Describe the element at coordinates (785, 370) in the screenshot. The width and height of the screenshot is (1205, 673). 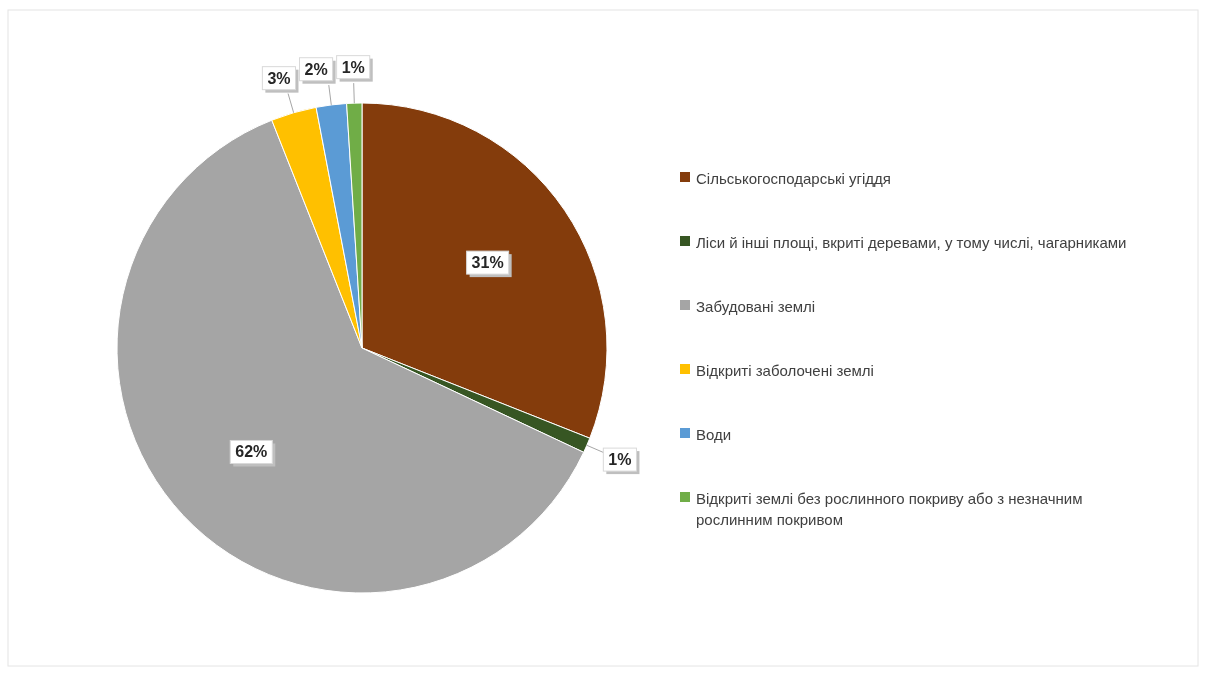
I see `legend-label: Відкриті заболочені землі` at that location.